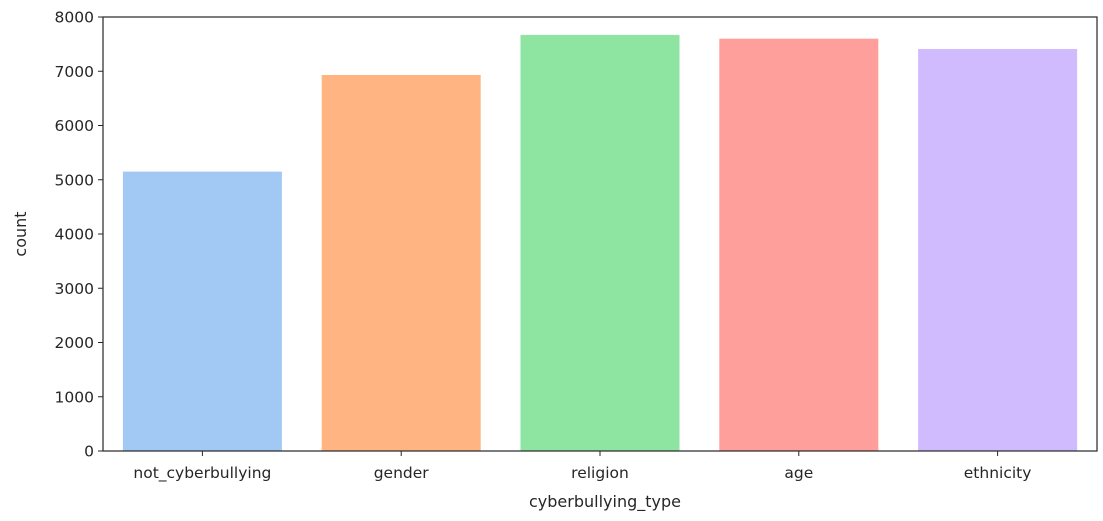 The height and width of the screenshot is (521, 1103). I want to click on bar-gender, so click(401, 263).